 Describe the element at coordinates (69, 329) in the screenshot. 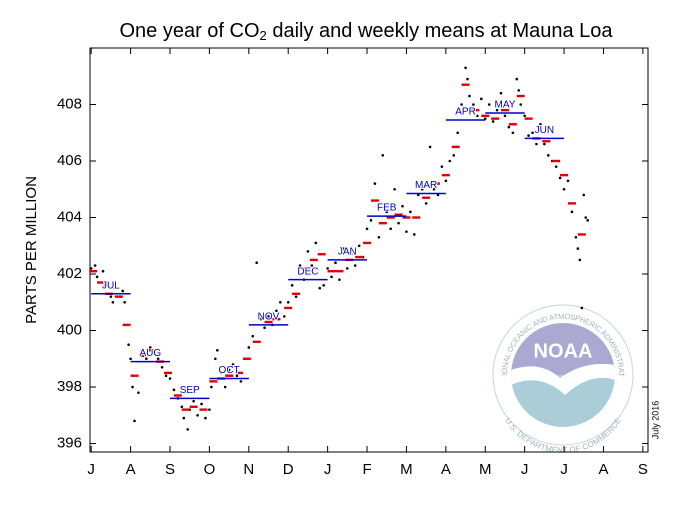

I see `y-tick-label: 400` at that location.